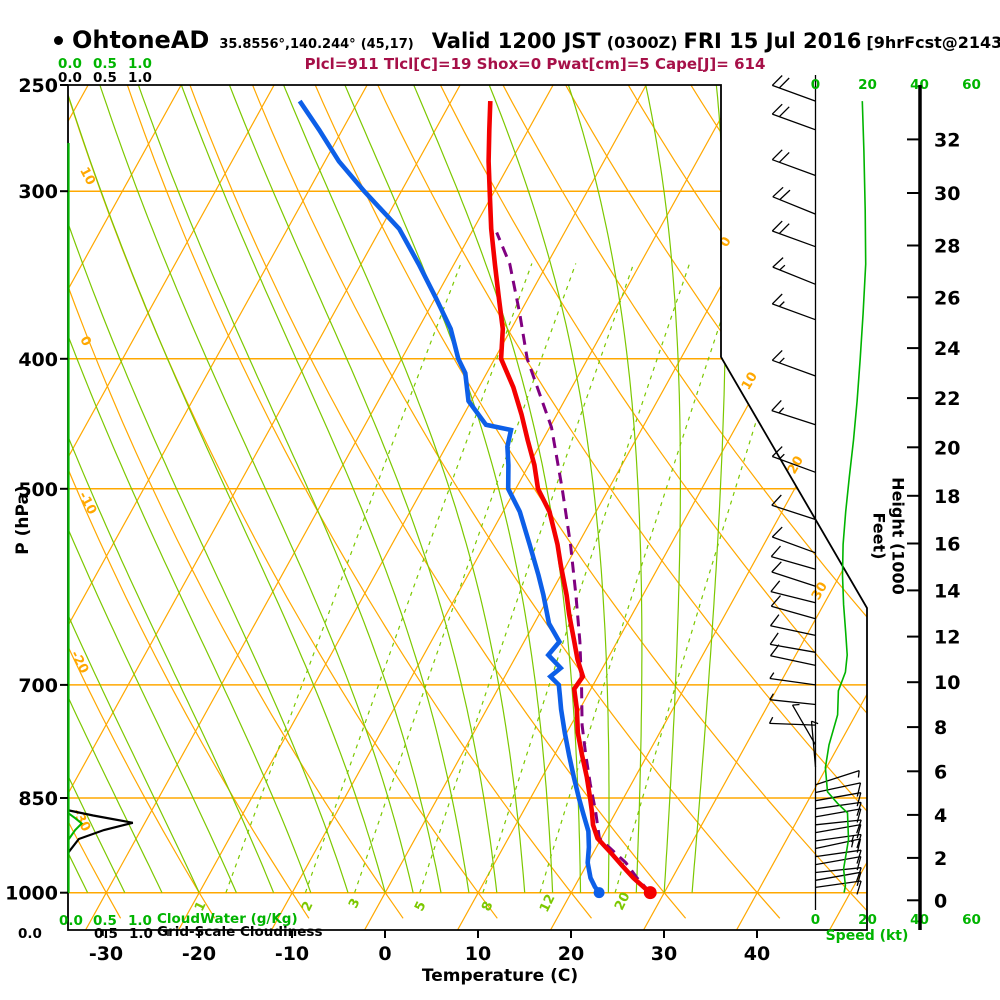 The width and height of the screenshot is (1000, 1000). What do you see at coordinates (642, 42) in the screenshot?
I see `valid-time-z: (0300Z)` at bounding box center [642, 42].